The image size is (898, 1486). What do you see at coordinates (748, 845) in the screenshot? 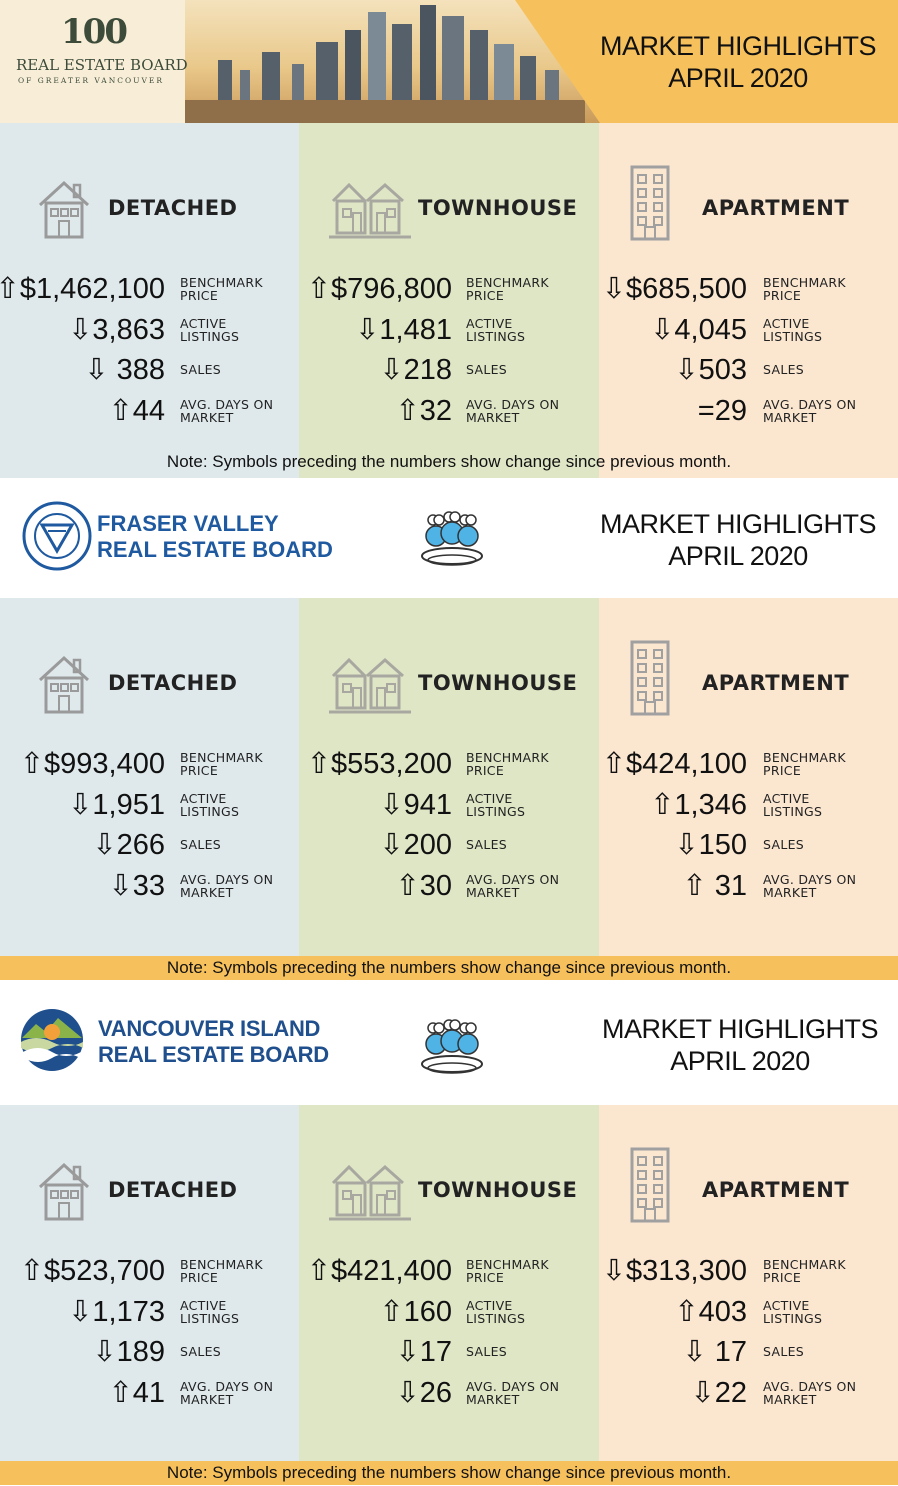
I see `stat-row: ⇩150 SALES` at bounding box center [748, 845].